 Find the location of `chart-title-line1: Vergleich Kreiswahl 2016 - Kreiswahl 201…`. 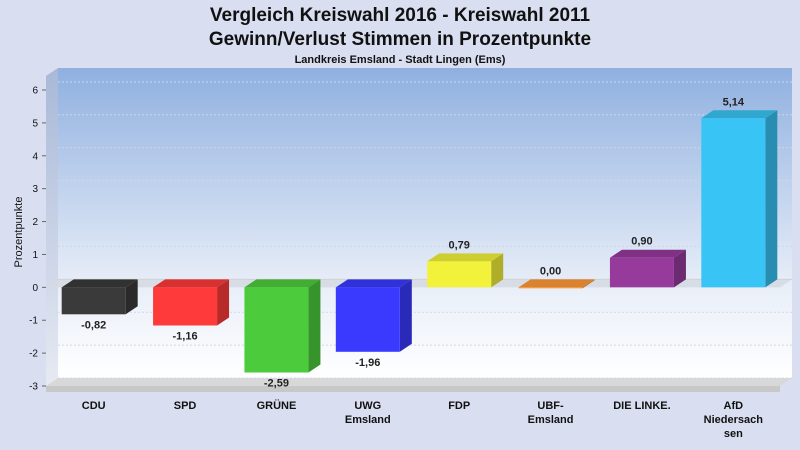

chart-title-line1: Vergleich Kreiswahl 2016 - Kreiswahl 201… is located at coordinates (400, 15).